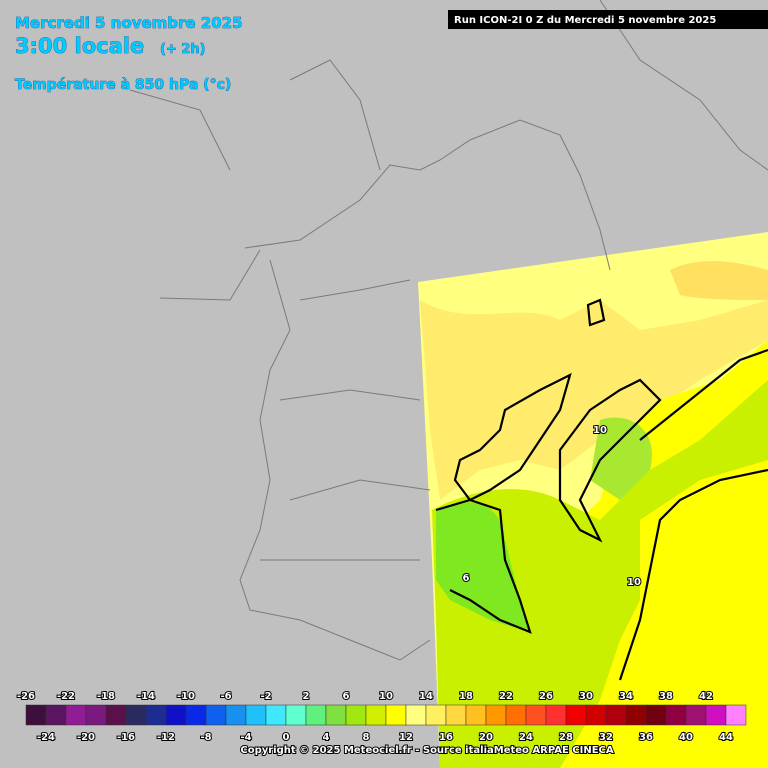 The image size is (768, 768). What do you see at coordinates (621, 458) in the screenshot?
I see `lime-area` at bounding box center [621, 458].